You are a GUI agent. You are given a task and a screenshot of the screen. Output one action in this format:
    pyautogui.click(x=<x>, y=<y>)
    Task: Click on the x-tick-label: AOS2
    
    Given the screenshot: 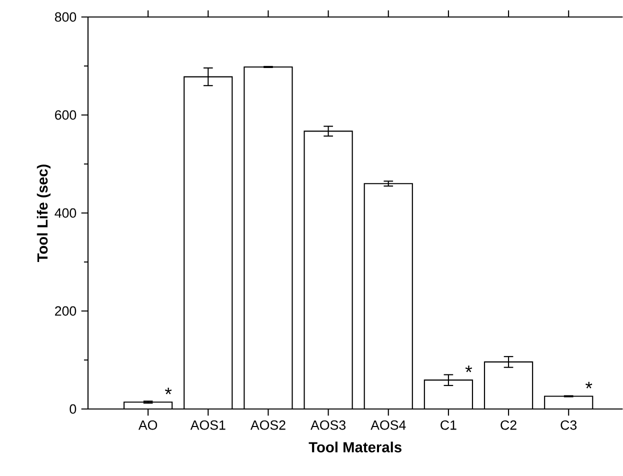 What is the action you would take?
    pyautogui.click(x=268, y=425)
    